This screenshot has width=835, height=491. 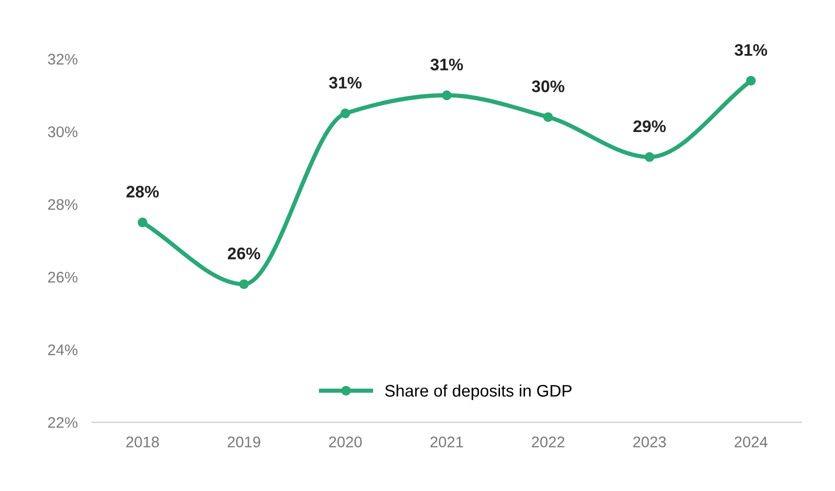 I want to click on y-tick-label: 26%, so click(x=63, y=277).